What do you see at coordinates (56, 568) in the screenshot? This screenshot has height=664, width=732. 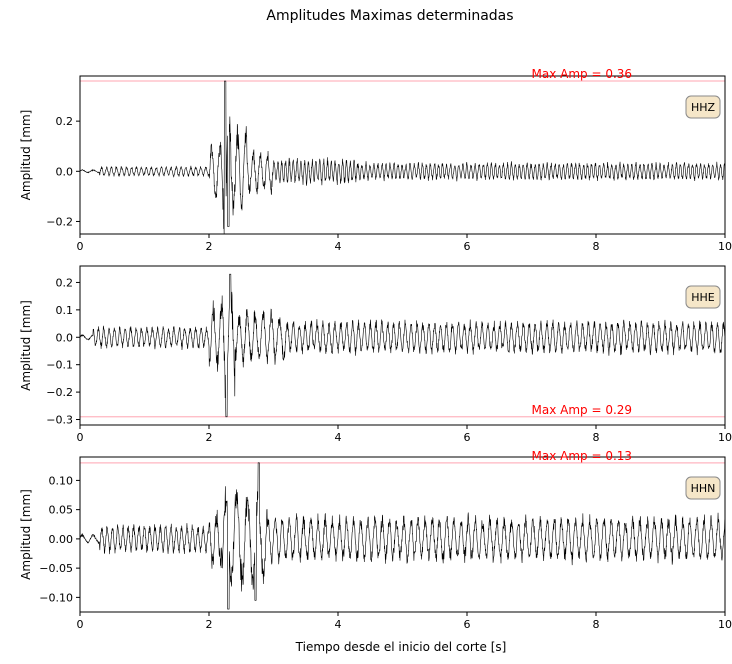 I see `y-tick-label: −0.05` at bounding box center [56, 568].